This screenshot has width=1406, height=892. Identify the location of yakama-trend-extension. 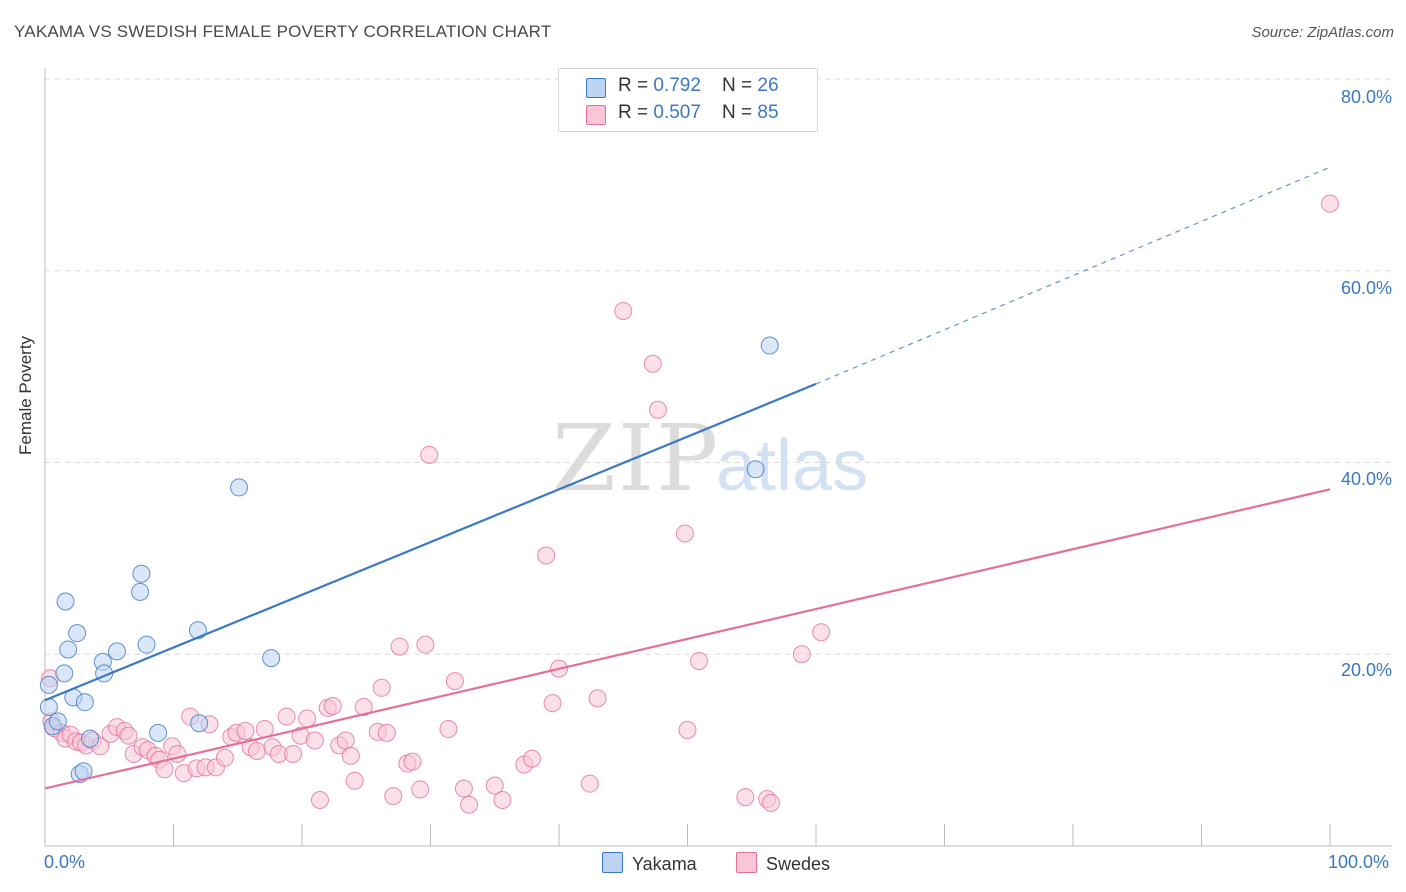
(1073, 275).